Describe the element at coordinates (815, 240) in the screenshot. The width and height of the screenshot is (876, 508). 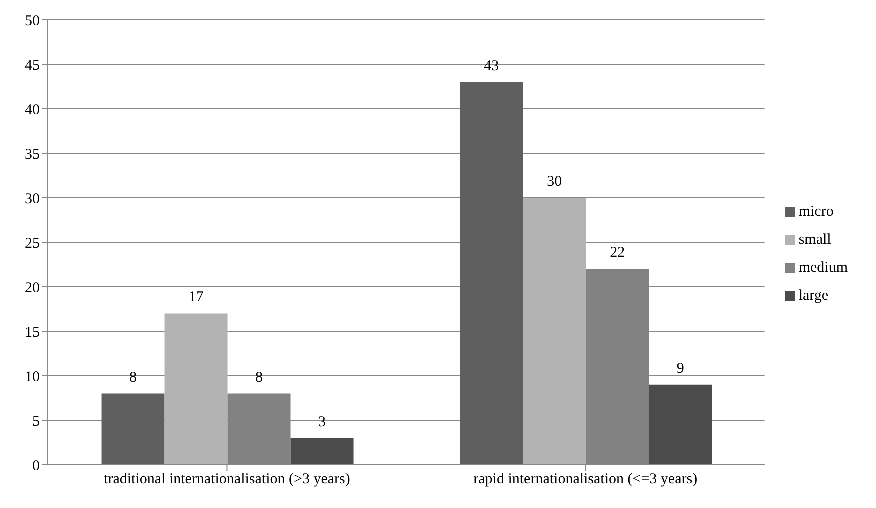
I see `legend-label: small` at that location.